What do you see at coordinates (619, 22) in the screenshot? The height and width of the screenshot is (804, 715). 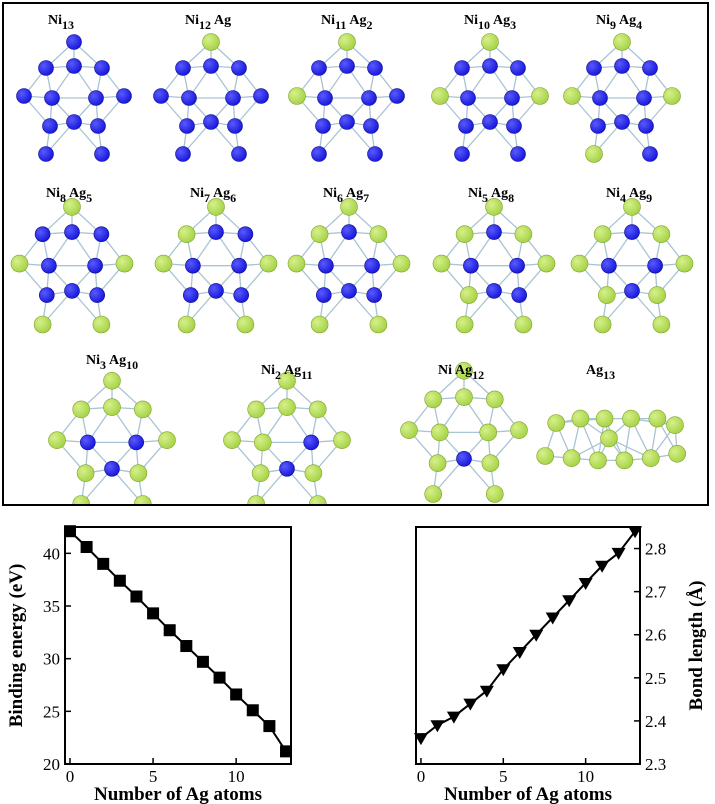 I see `cluster-label: Ni9 Ag4` at bounding box center [619, 22].